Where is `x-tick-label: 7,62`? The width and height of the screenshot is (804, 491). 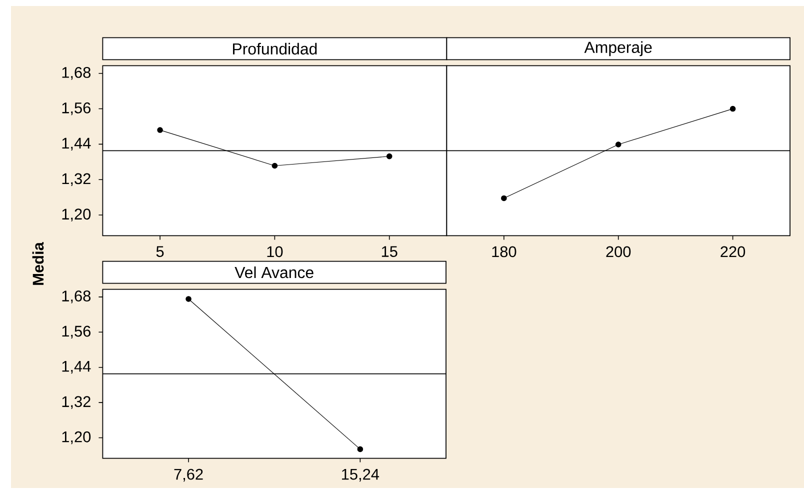
x-tick-label: 7,62 is located at coordinates (188, 475).